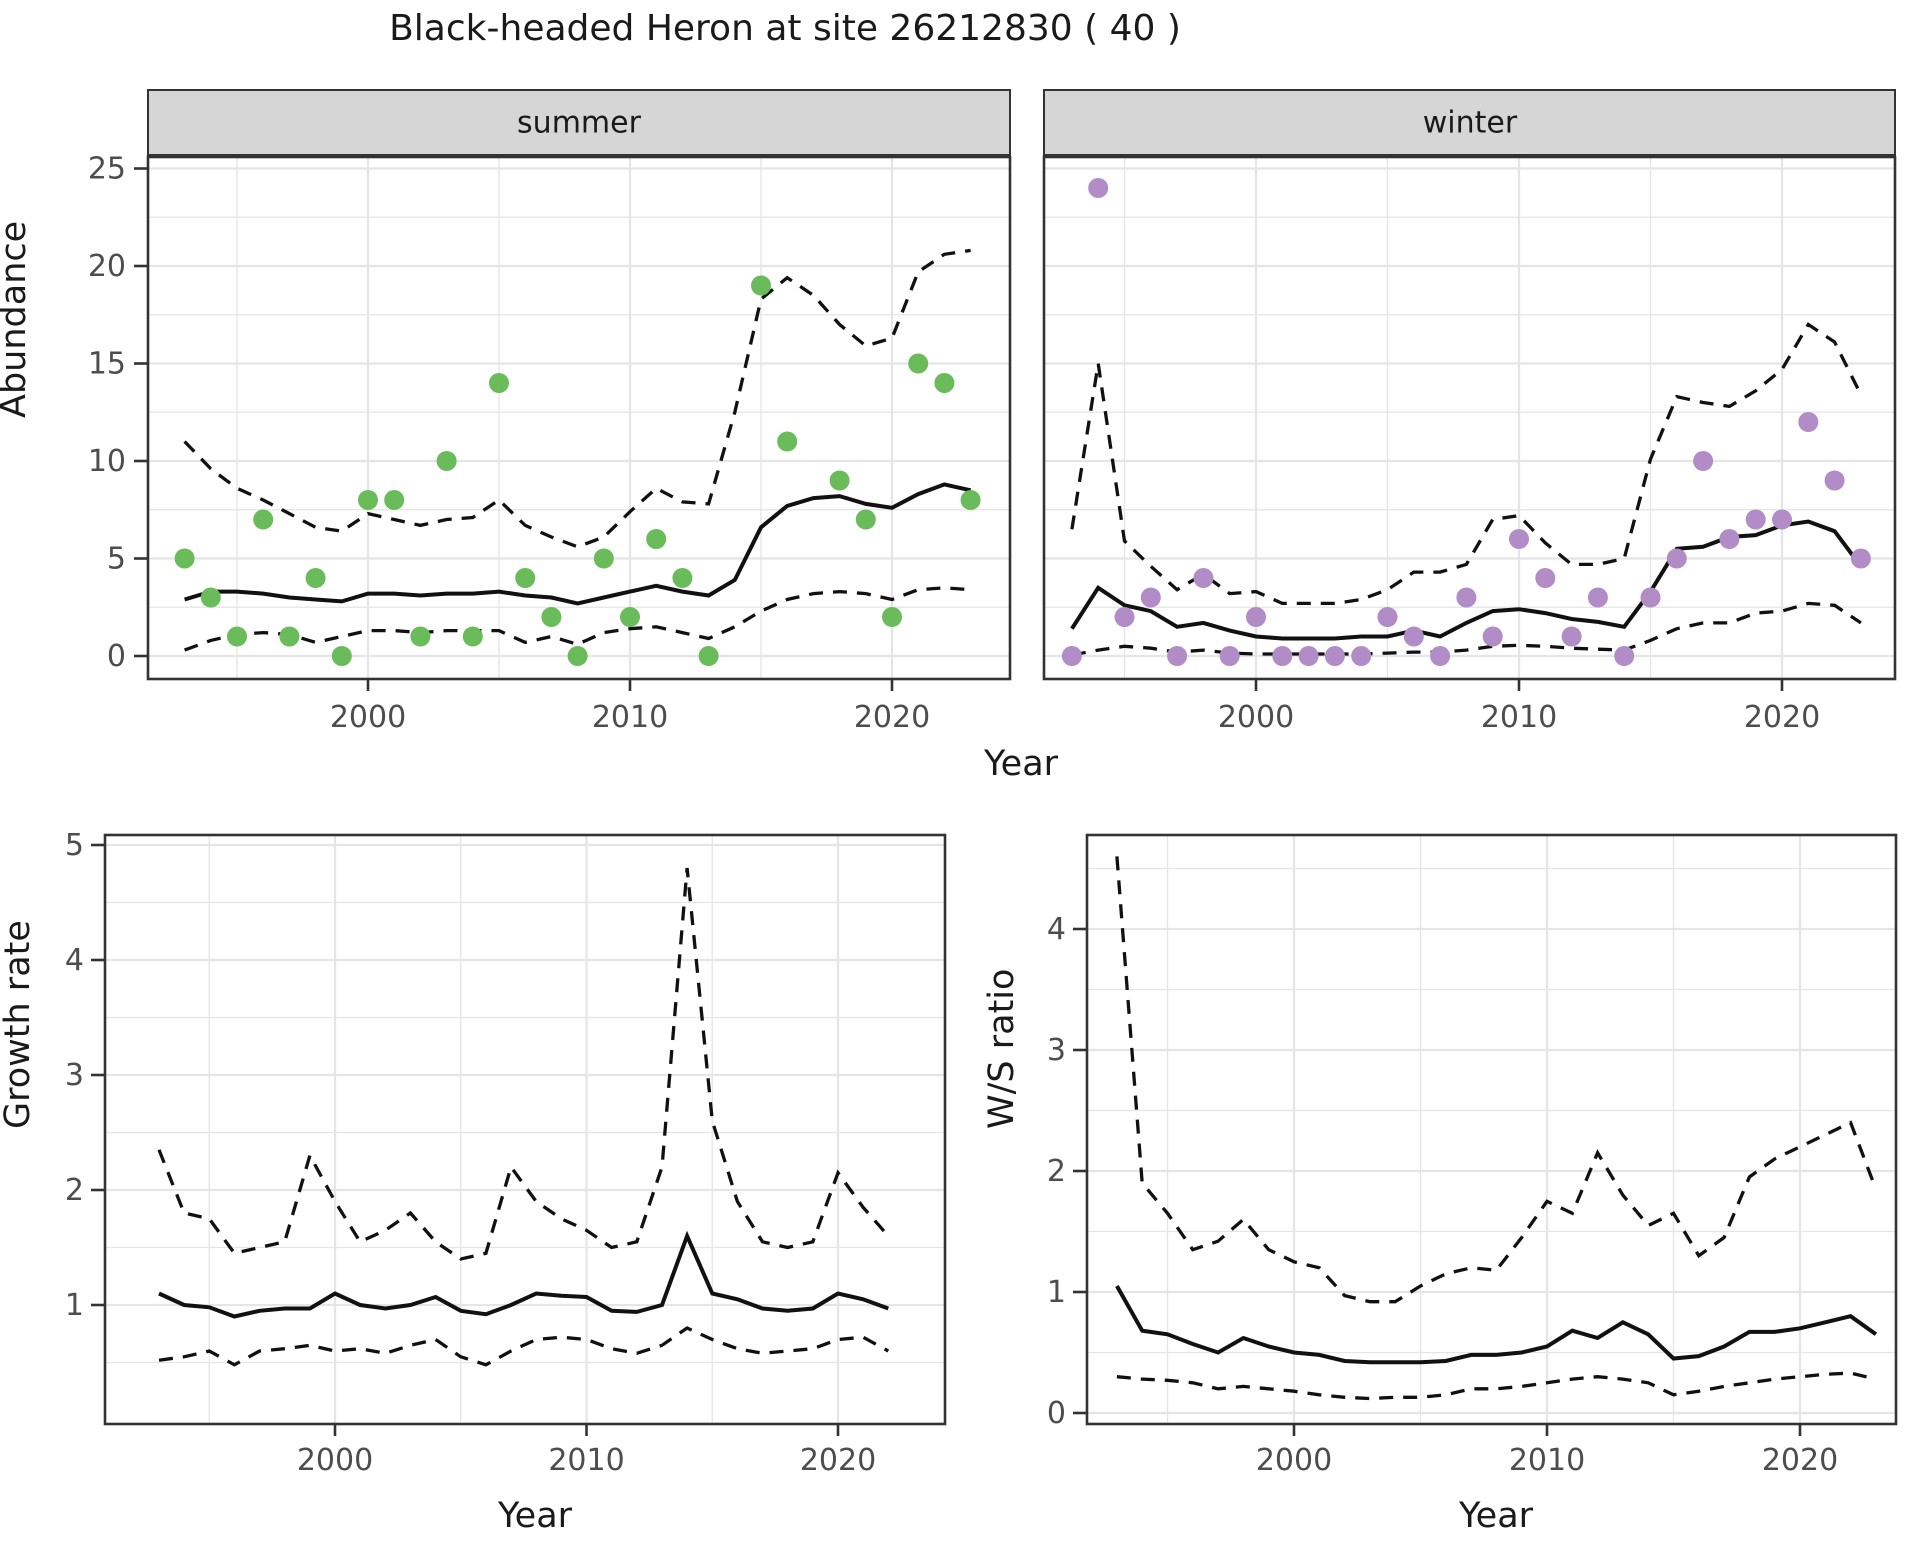 The height and width of the screenshot is (1560, 1920). Describe the element at coordinates (1002, 1048) in the screenshot. I see `y-axis-title-ws-ratio: W/S ratio` at that location.